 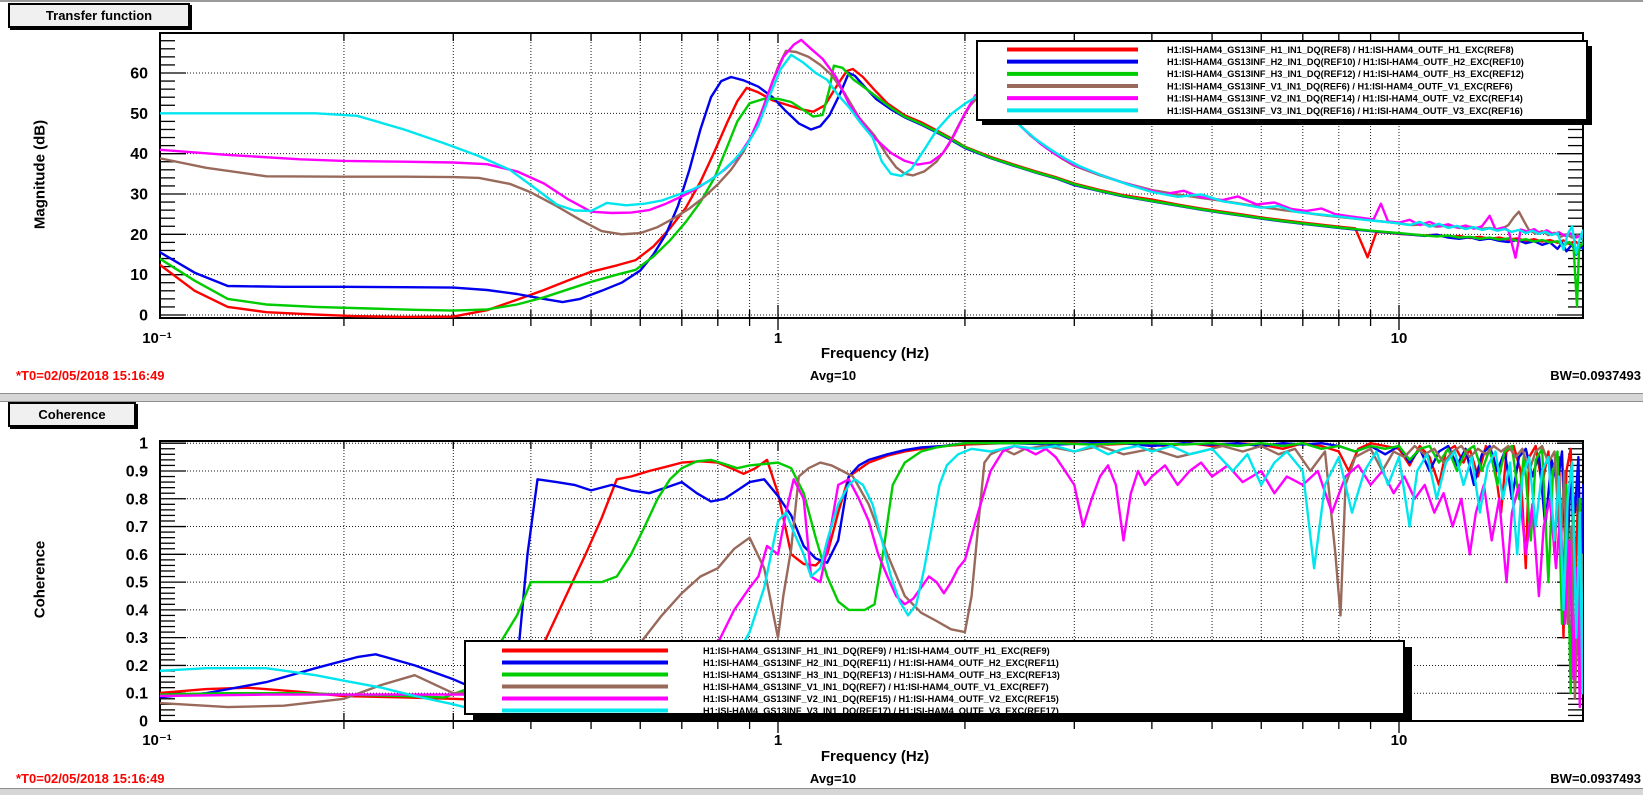 I want to click on tab-transfer-function-label: Transfer function, so click(x=99, y=15).